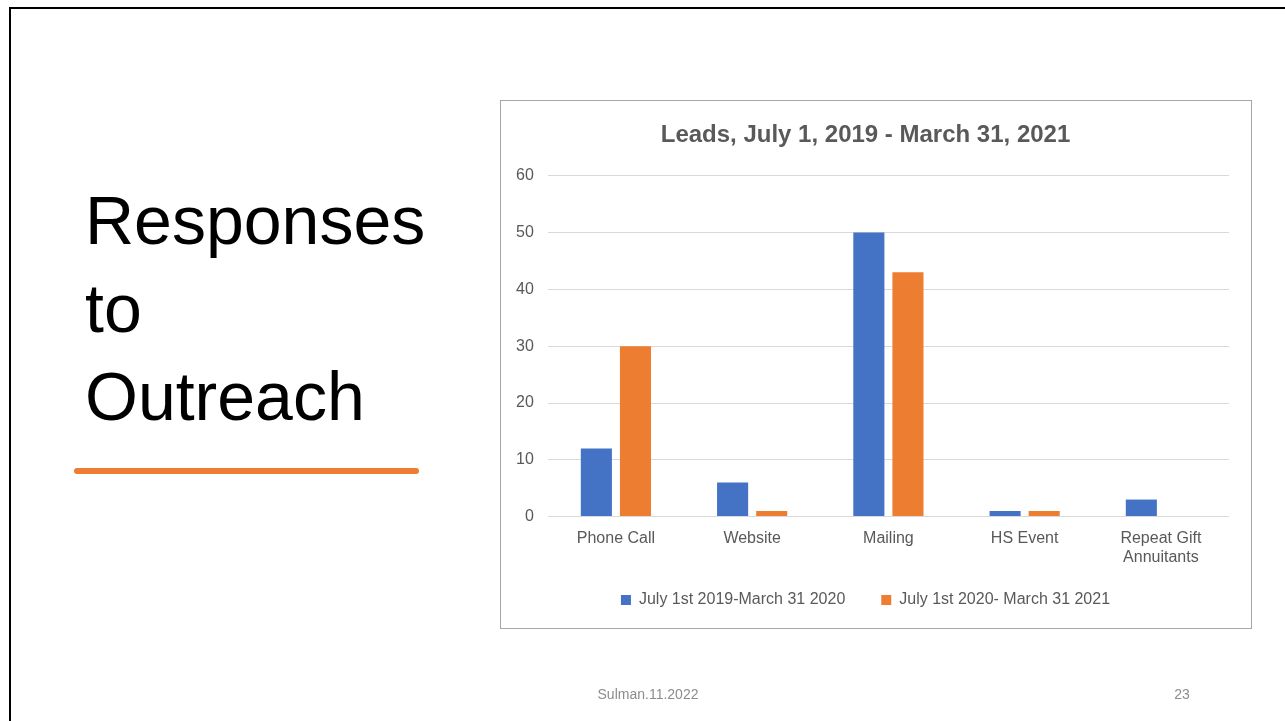 This screenshot has height=721, width=1285. I want to click on y-tick-label: 50, so click(525, 232).